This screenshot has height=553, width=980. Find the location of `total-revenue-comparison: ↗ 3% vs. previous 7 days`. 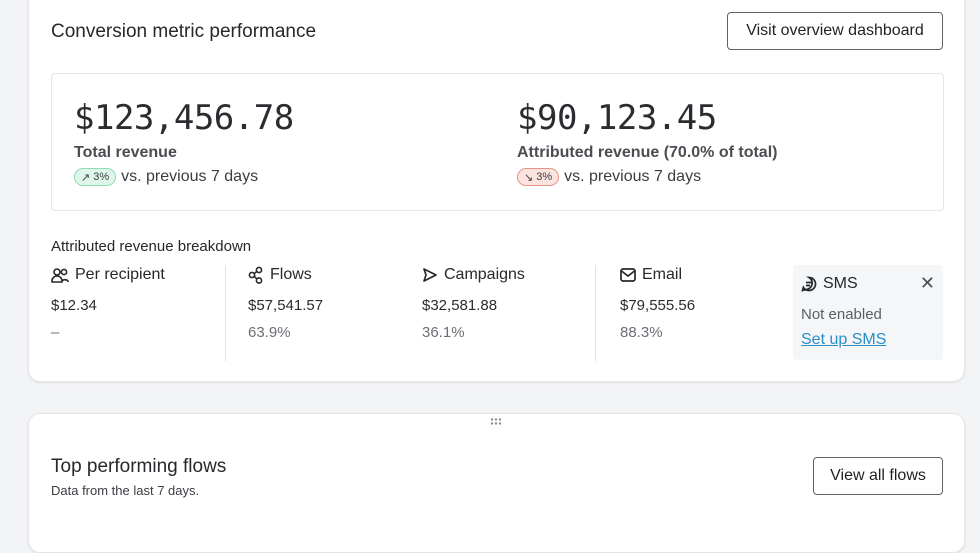

total-revenue-comparison: ↗ 3% vs. previous 7 days is located at coordinates (166, 177).